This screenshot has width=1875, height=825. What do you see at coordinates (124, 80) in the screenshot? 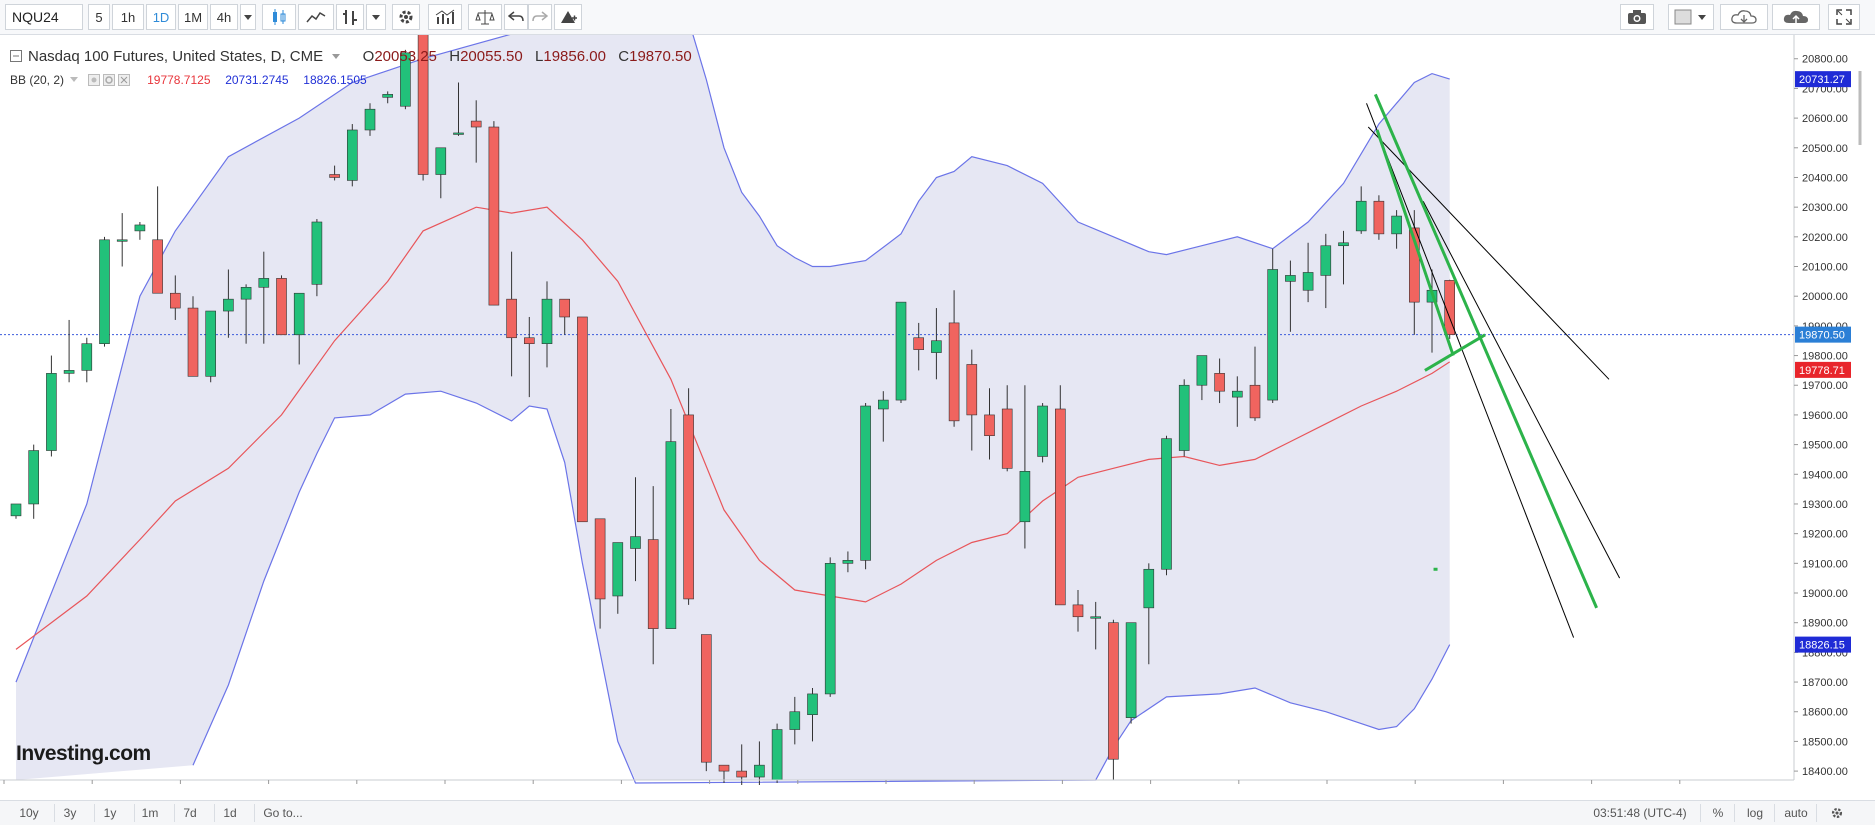
I see `close-icon` at bounding box center [124, 80].